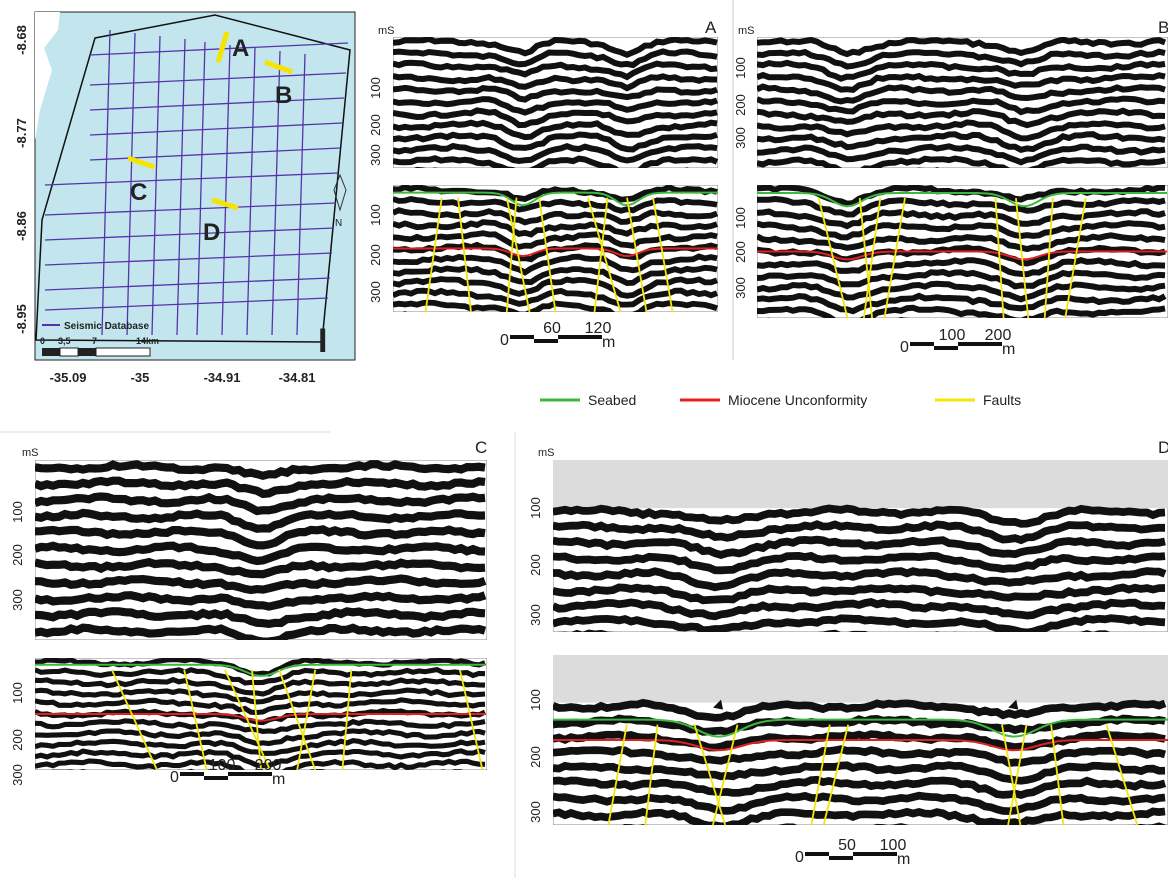 This screenshot has width=1168, height=878. Describe the element at coordinates (147, 341) in the screenshot. I see `scale-label: 14km` at that location.